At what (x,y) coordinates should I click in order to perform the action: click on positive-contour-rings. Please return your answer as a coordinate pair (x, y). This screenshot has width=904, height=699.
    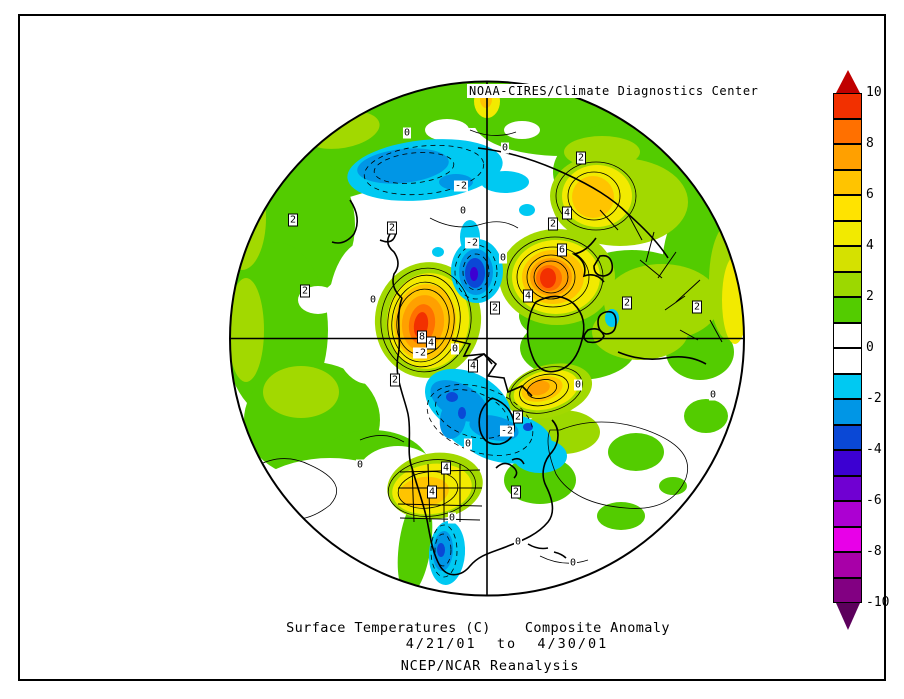
    Looking at the image, I should click on (508, 339).